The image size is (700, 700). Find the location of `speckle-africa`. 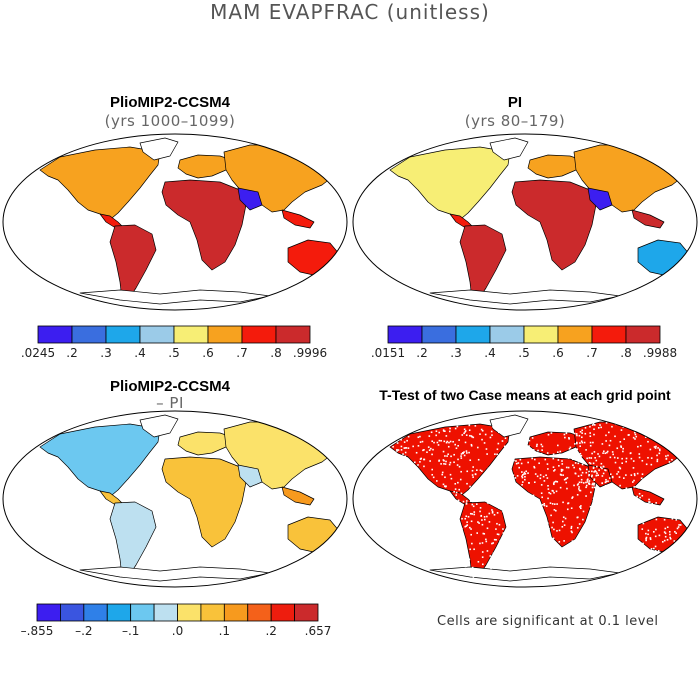

speckle-africa is located at coordinates (555, 502).